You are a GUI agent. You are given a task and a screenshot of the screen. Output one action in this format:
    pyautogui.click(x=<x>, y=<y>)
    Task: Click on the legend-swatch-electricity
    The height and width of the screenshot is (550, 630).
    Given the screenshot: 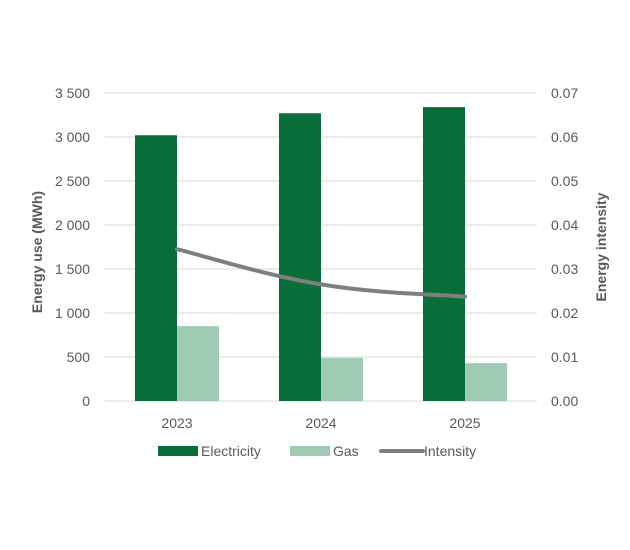 What is the action you would take?
    pyautogui.click(x=178, y=451)
    